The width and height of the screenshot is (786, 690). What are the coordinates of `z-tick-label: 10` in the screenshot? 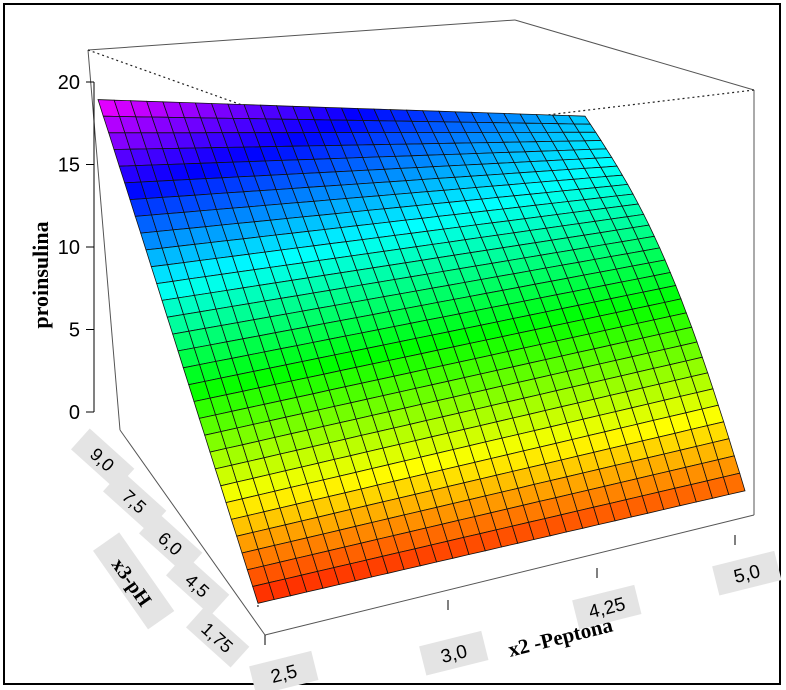 It's located at (69, 248).